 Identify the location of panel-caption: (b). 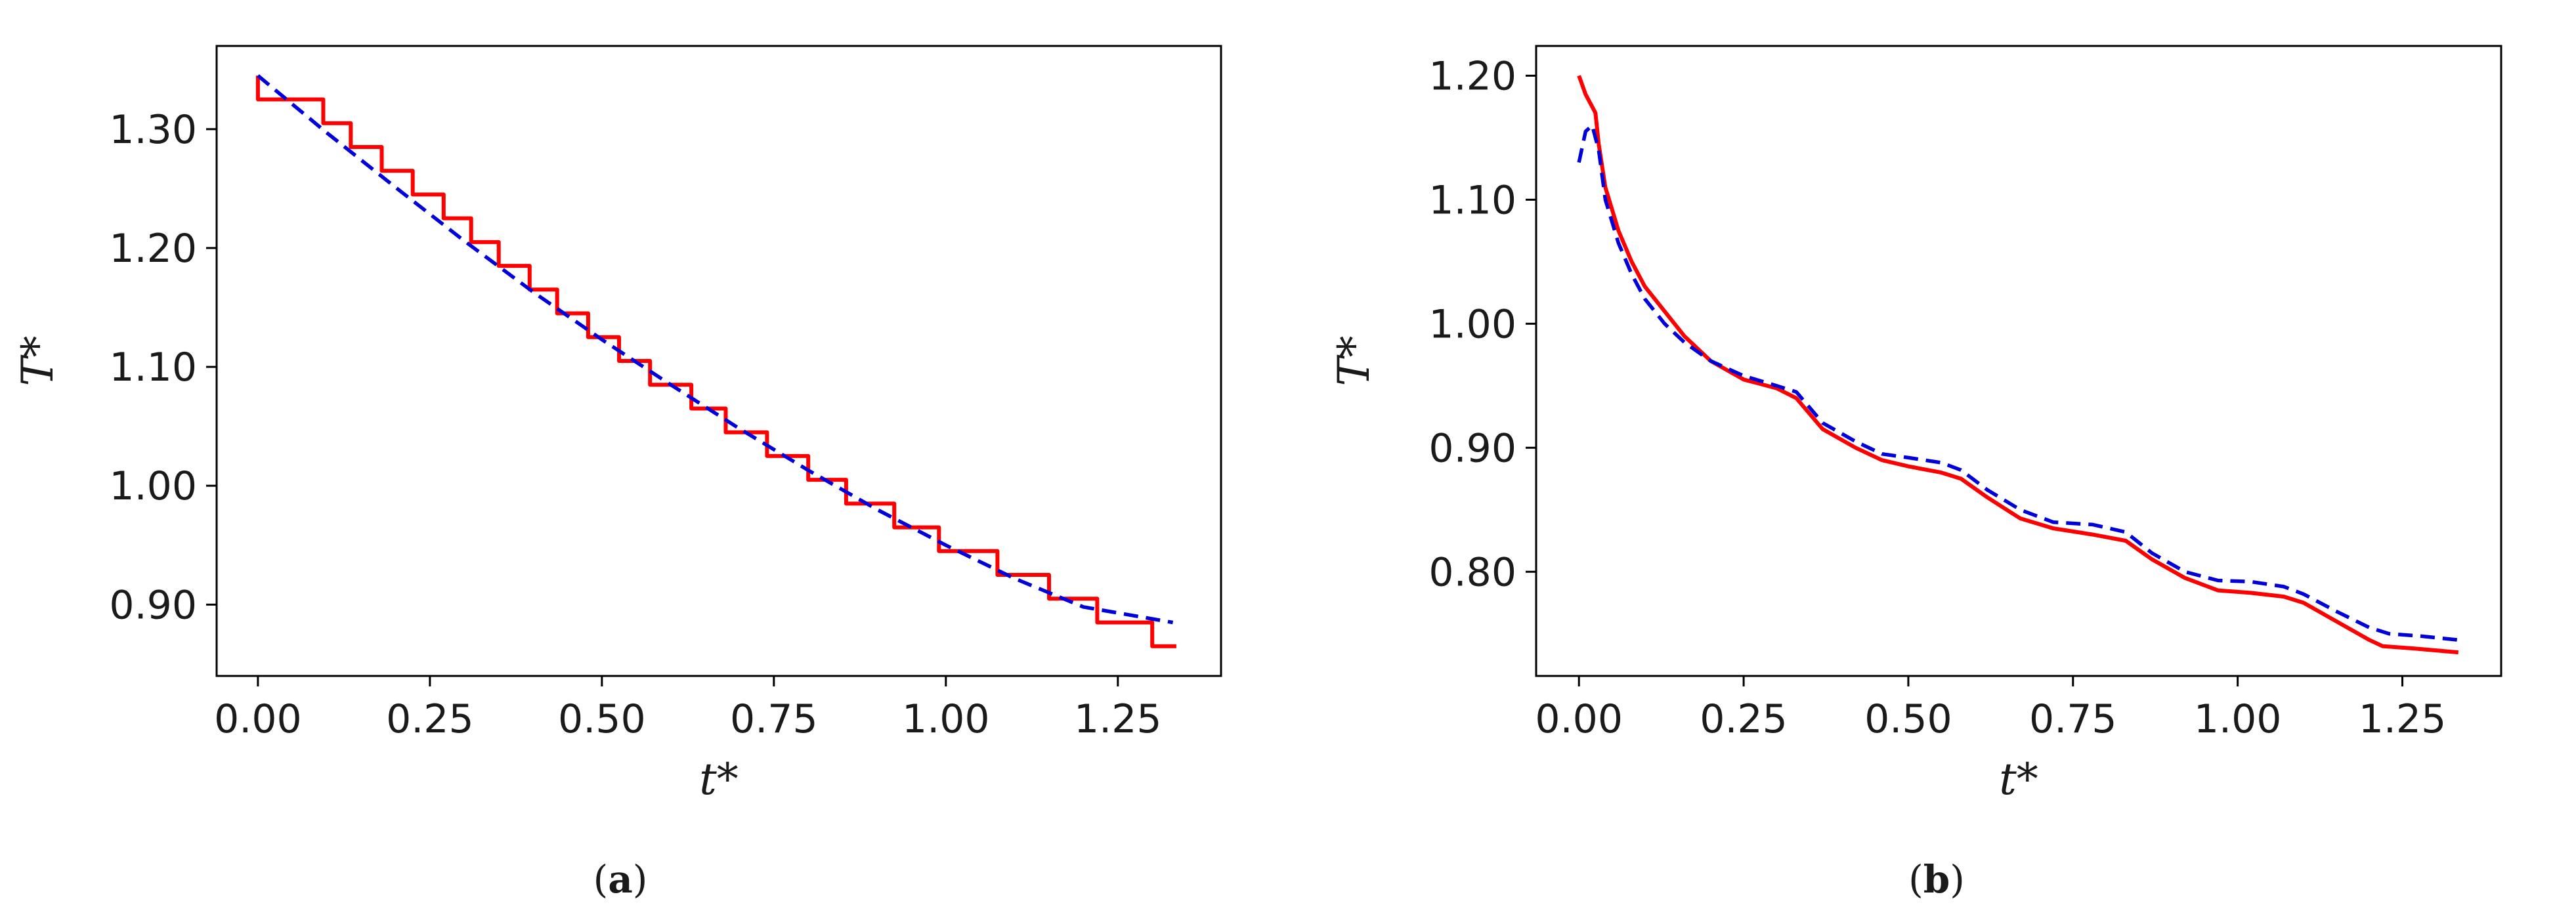
(1936, 879).